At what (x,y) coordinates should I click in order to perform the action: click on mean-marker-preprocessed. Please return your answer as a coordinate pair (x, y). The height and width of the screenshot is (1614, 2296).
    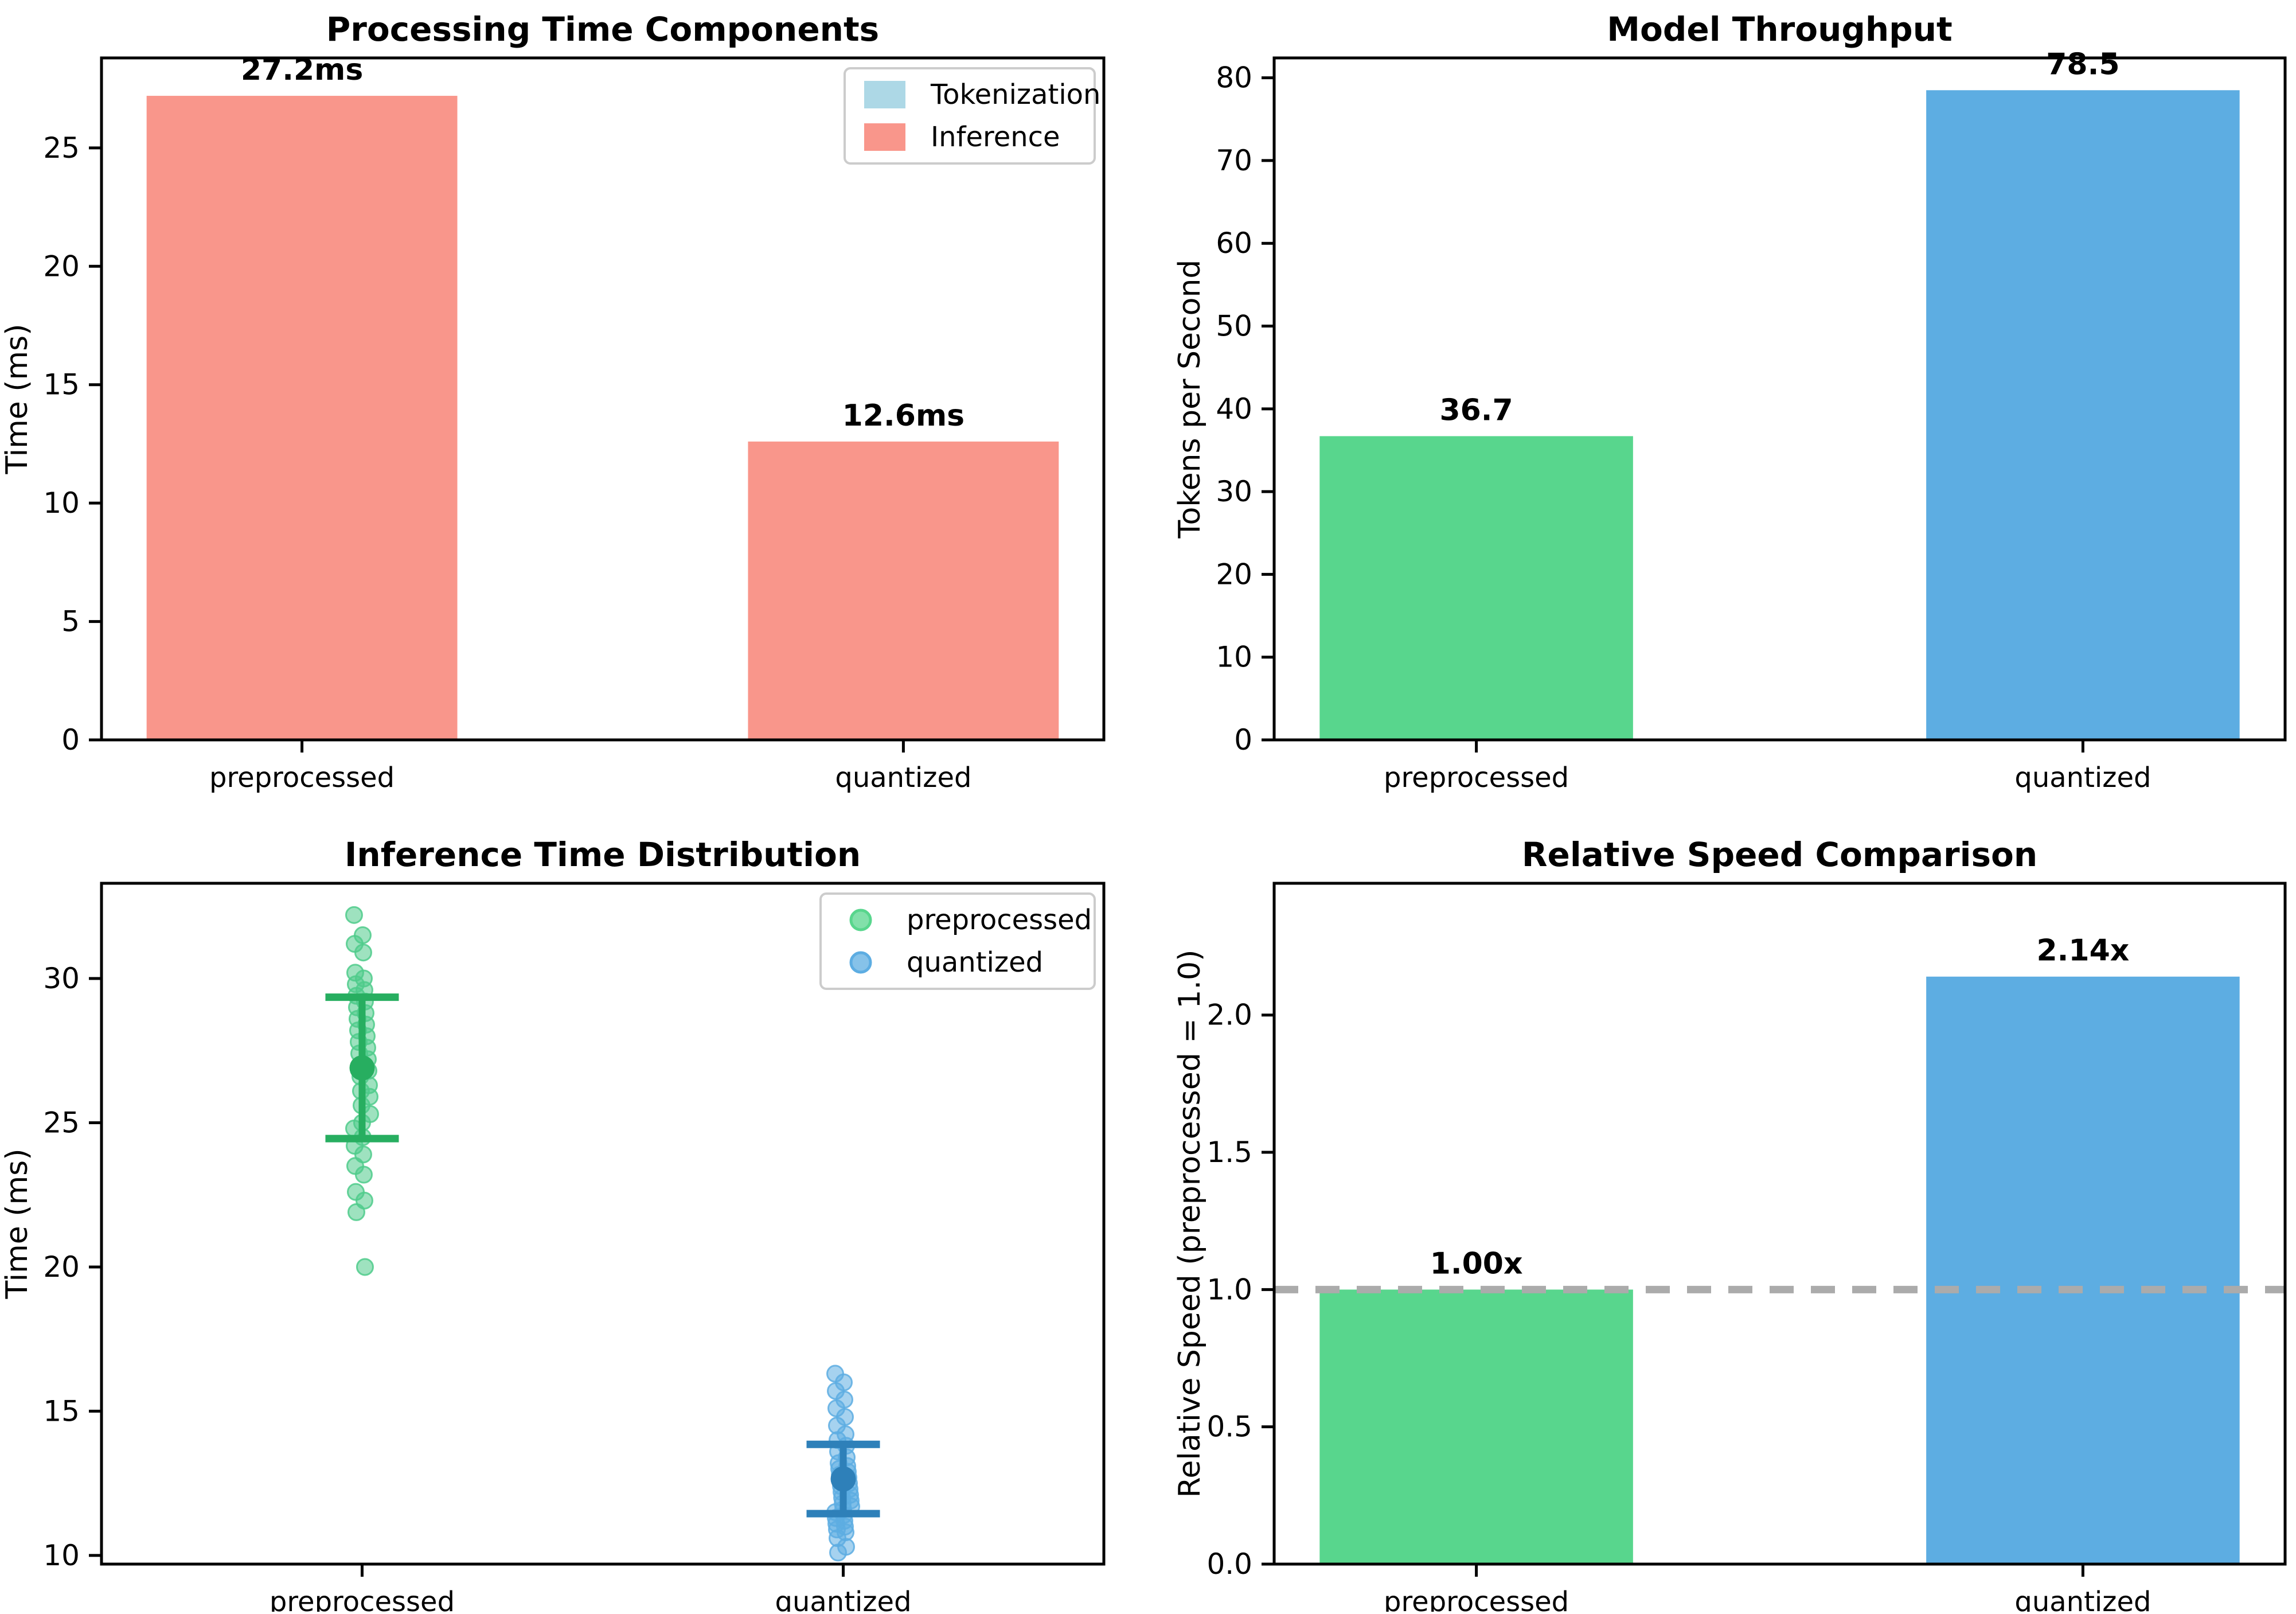
    Looking at the image, I should click on (362, 1068).